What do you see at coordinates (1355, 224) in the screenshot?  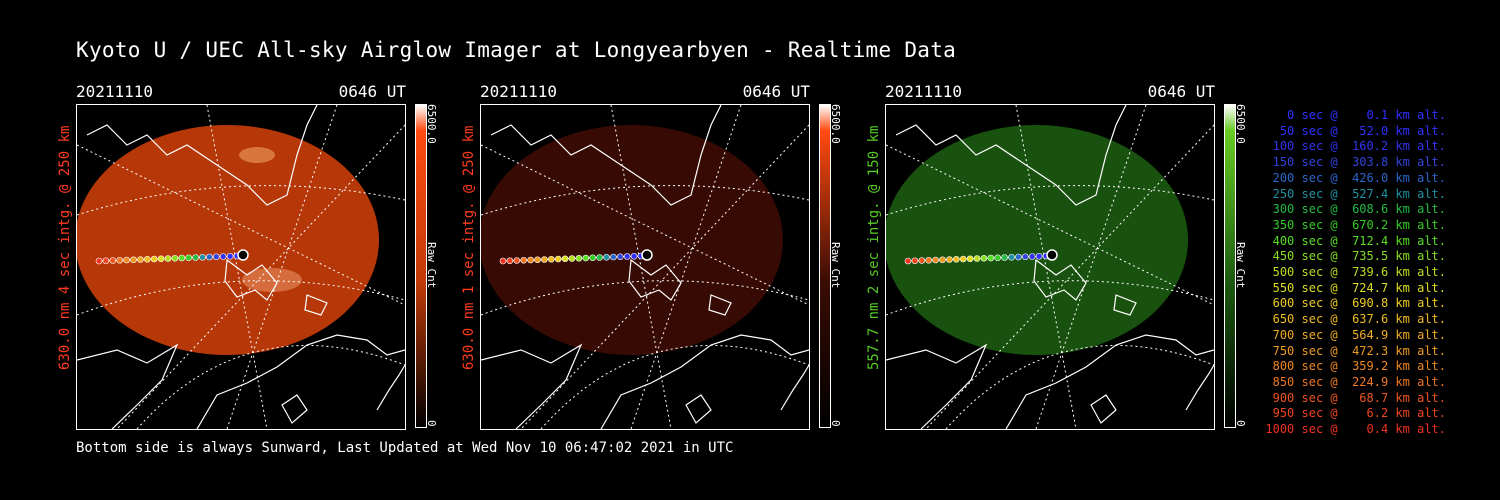 I see `legend-entry: 350 sec @ 670.2 km alt.` at bounding box center [1355, 224].